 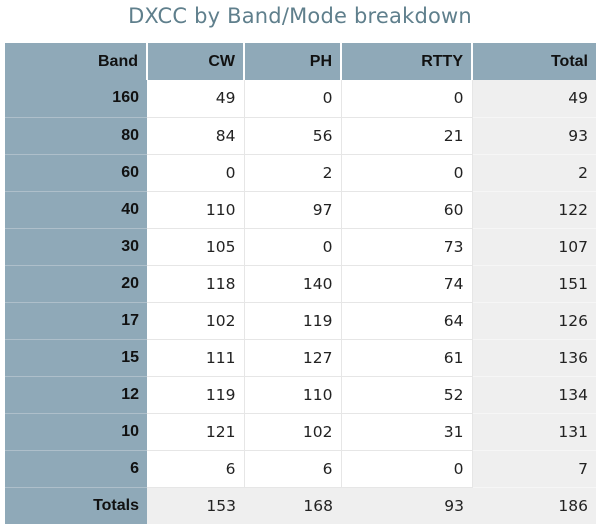 What do you see at coordinates (407, 284) in the screenshot?
I see `row-rtty-cell: 74` at bounding box center [407, 284].